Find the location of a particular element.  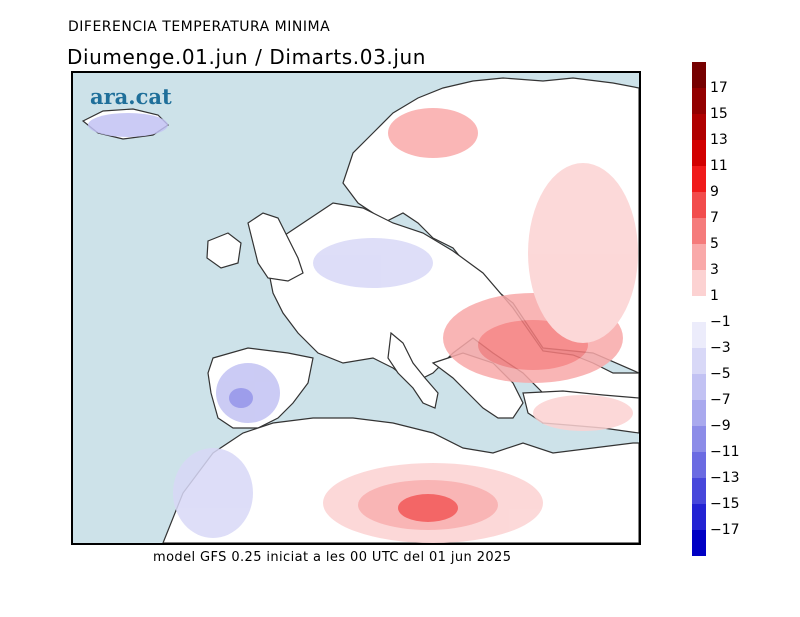

legend-label: −5 is located at coordinates (720, 374).